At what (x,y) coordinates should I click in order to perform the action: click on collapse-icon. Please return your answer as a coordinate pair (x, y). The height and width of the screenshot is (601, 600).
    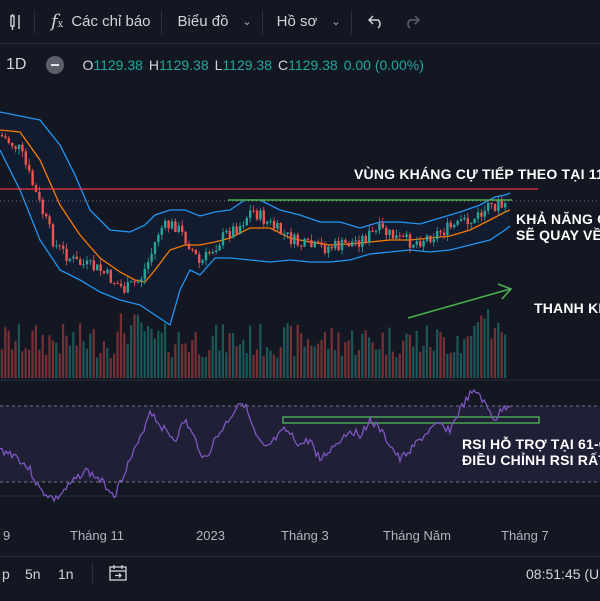
    Looking at the image, I should click on (55, 65).